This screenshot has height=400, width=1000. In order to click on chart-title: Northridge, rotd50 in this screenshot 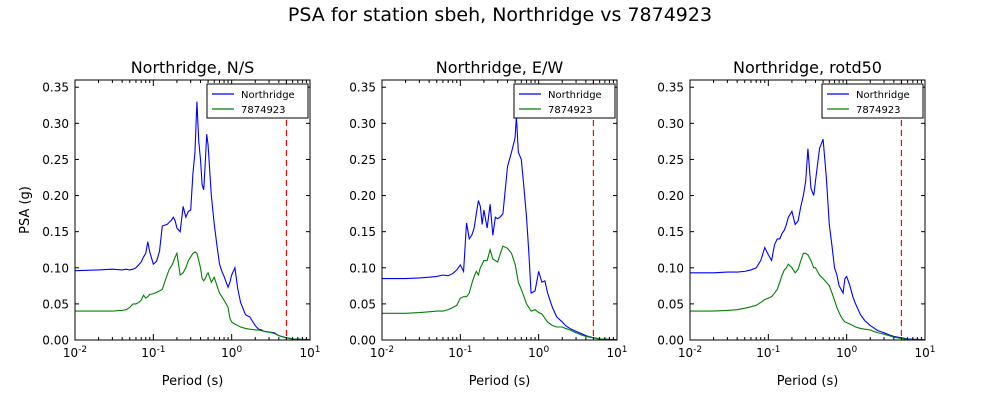, I will do `click(807, 67)`.